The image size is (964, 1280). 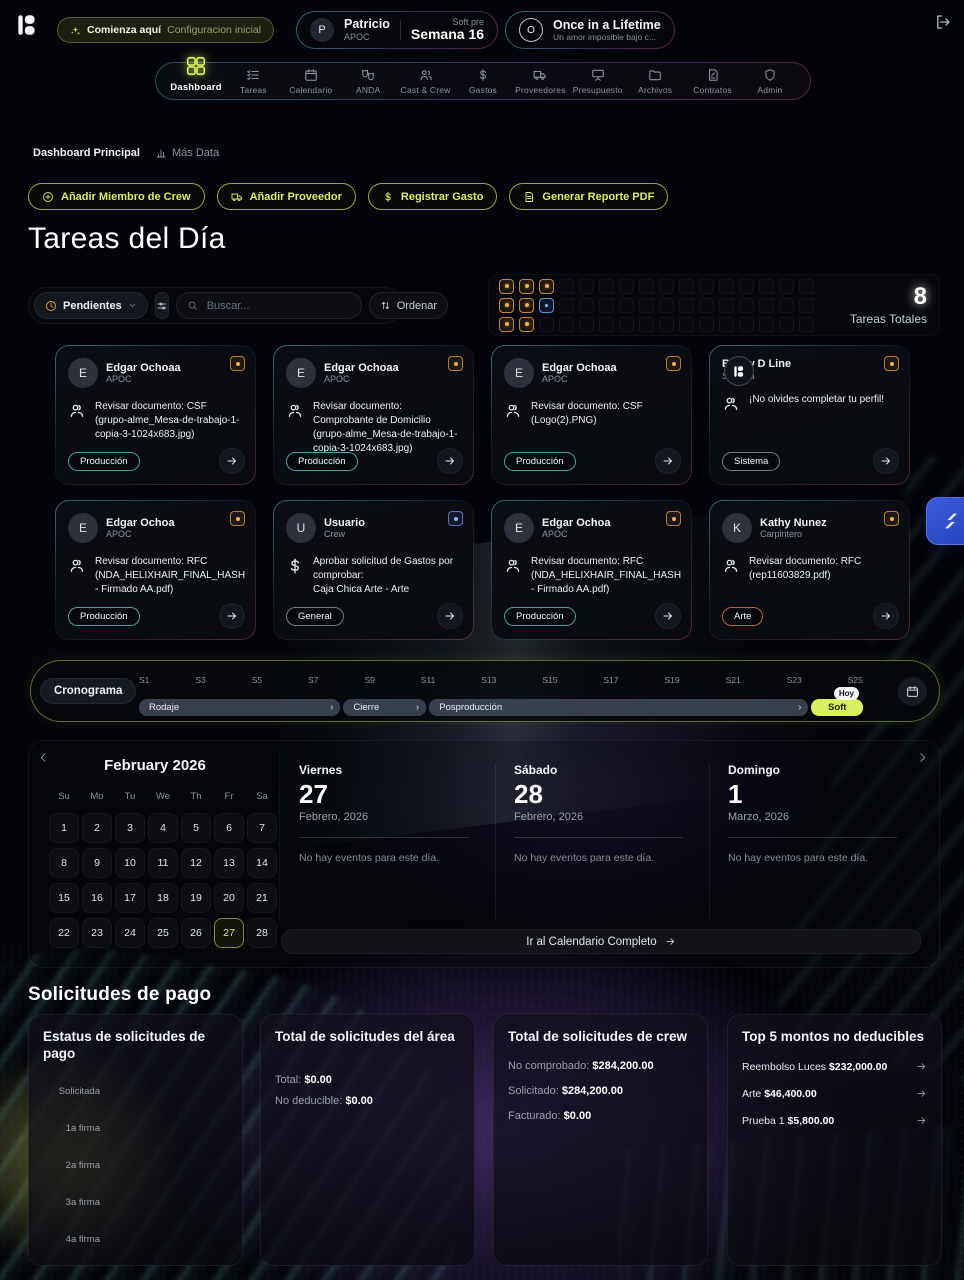 I want to click on calendar-day-19: 19, so click(x=196, y=898).